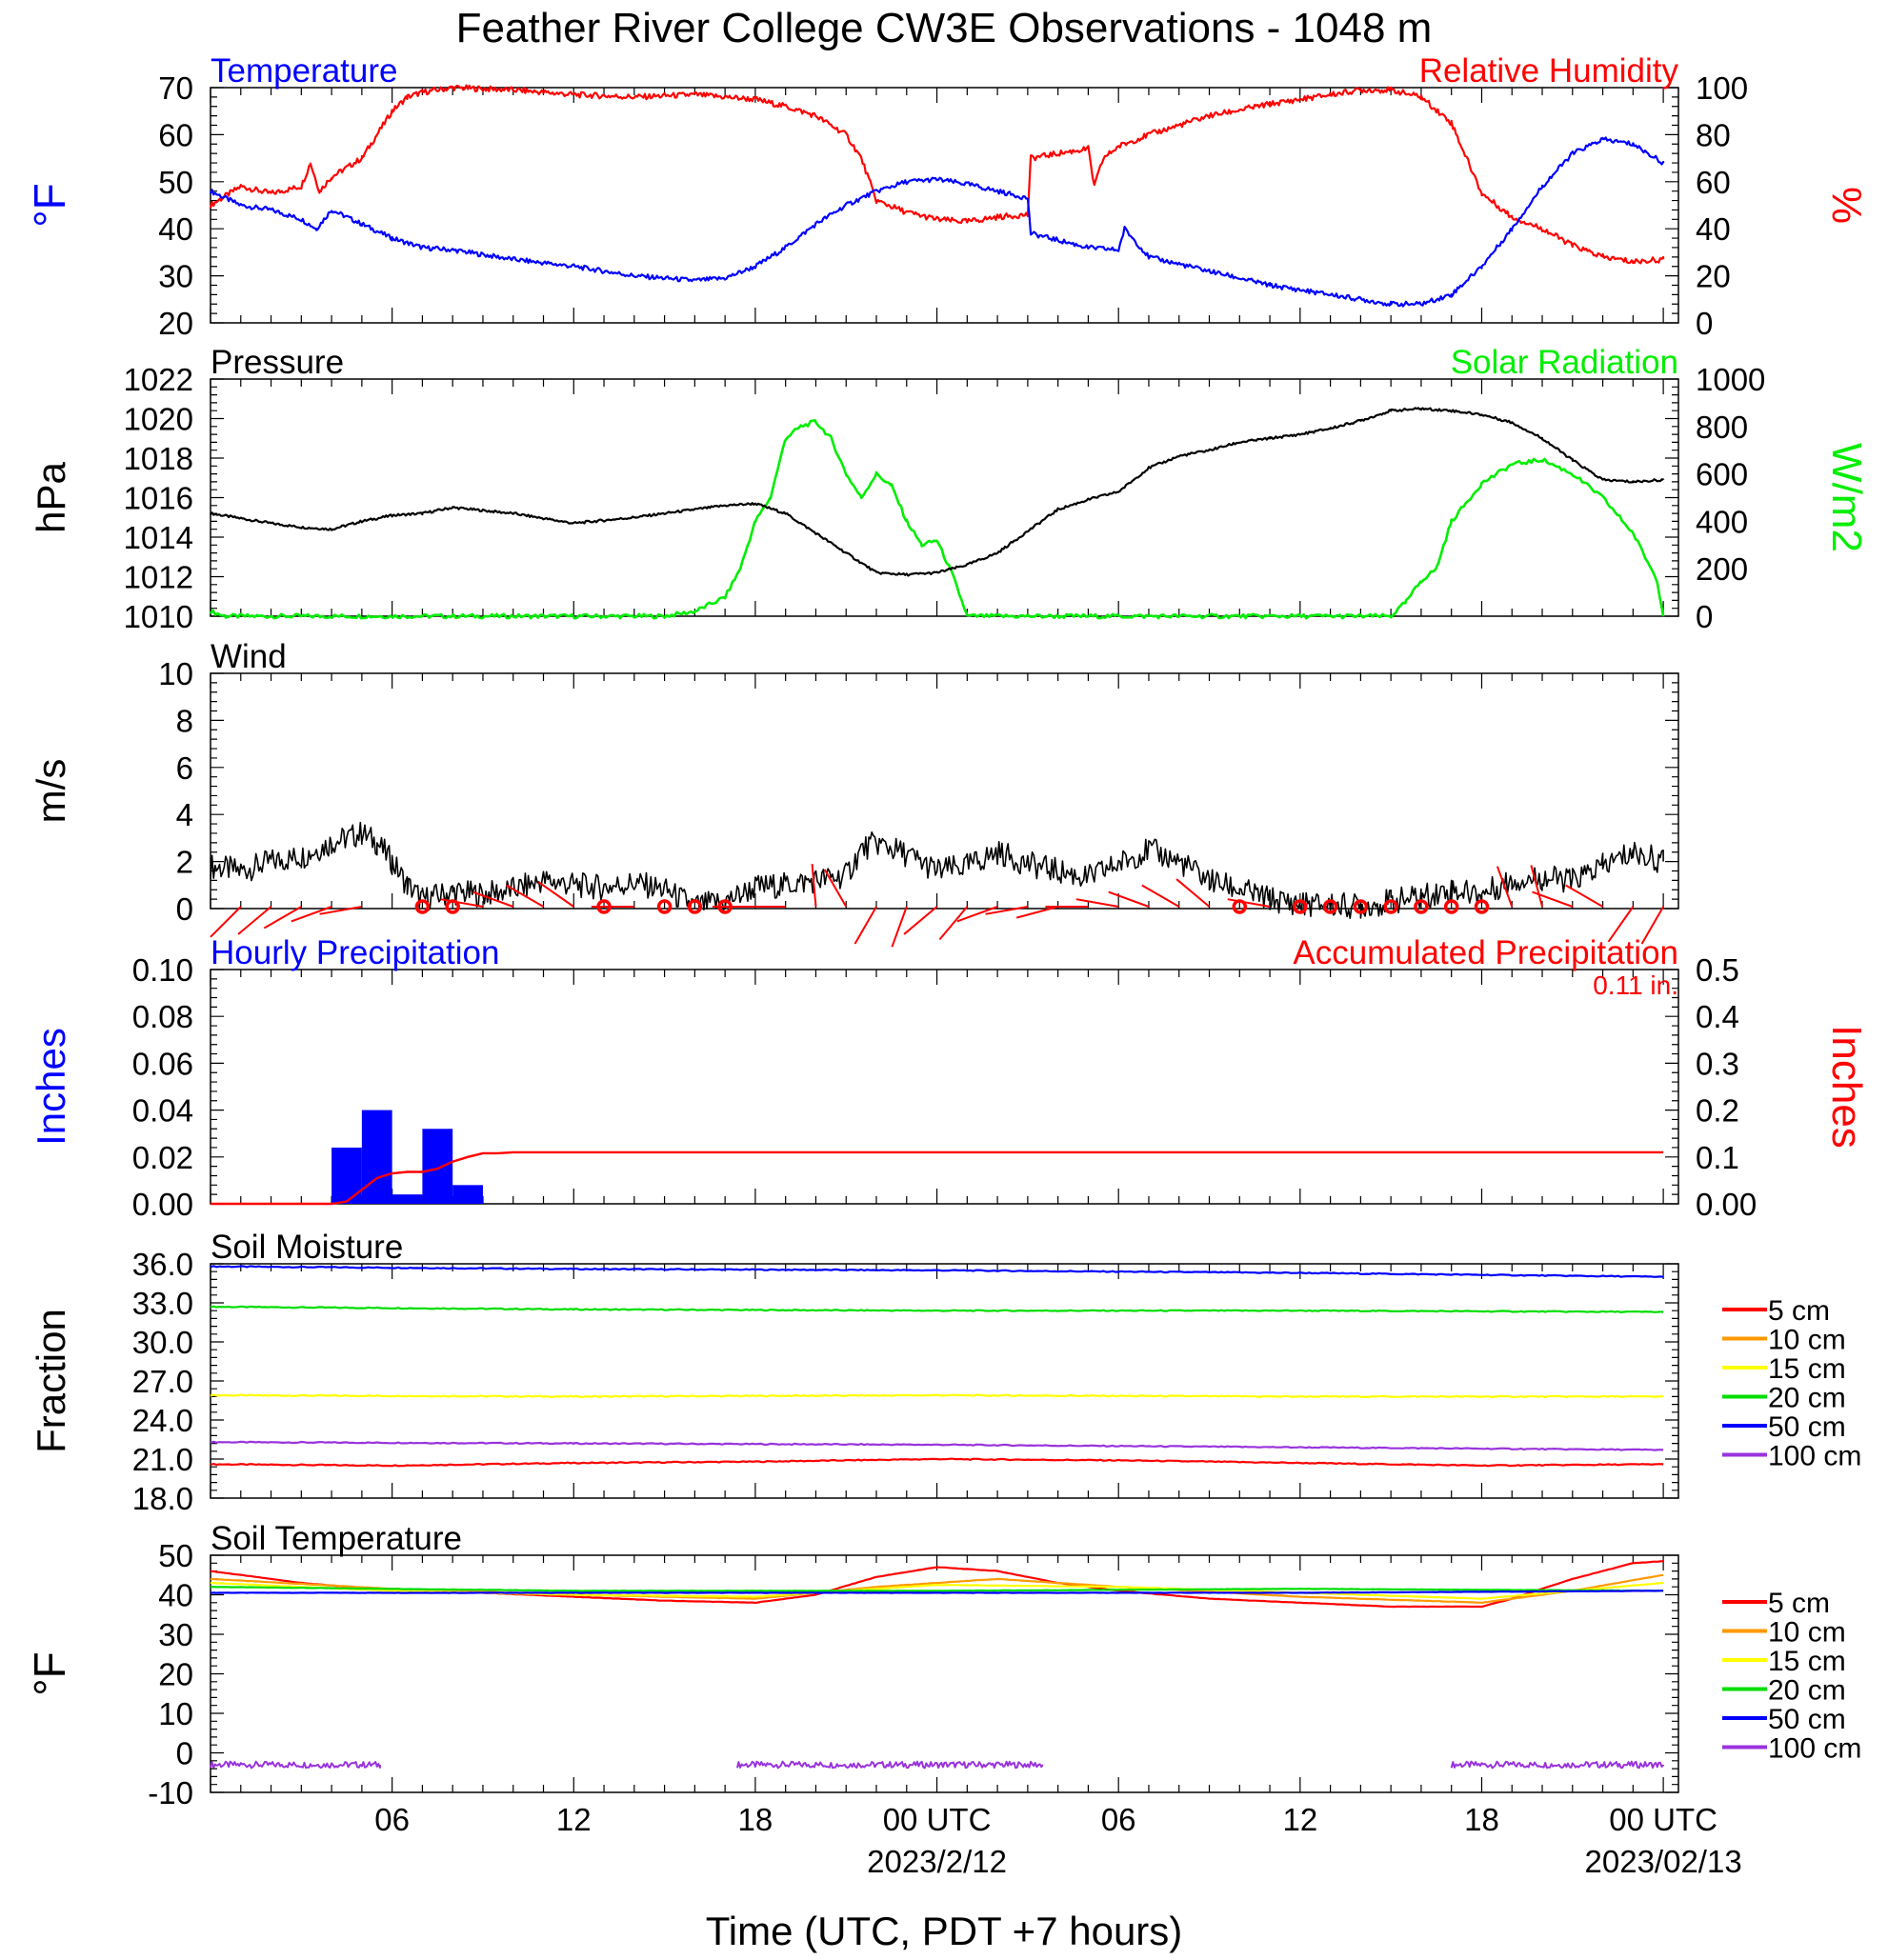  I want to click on legend-label: 15 cm, so click(1807, 1369).